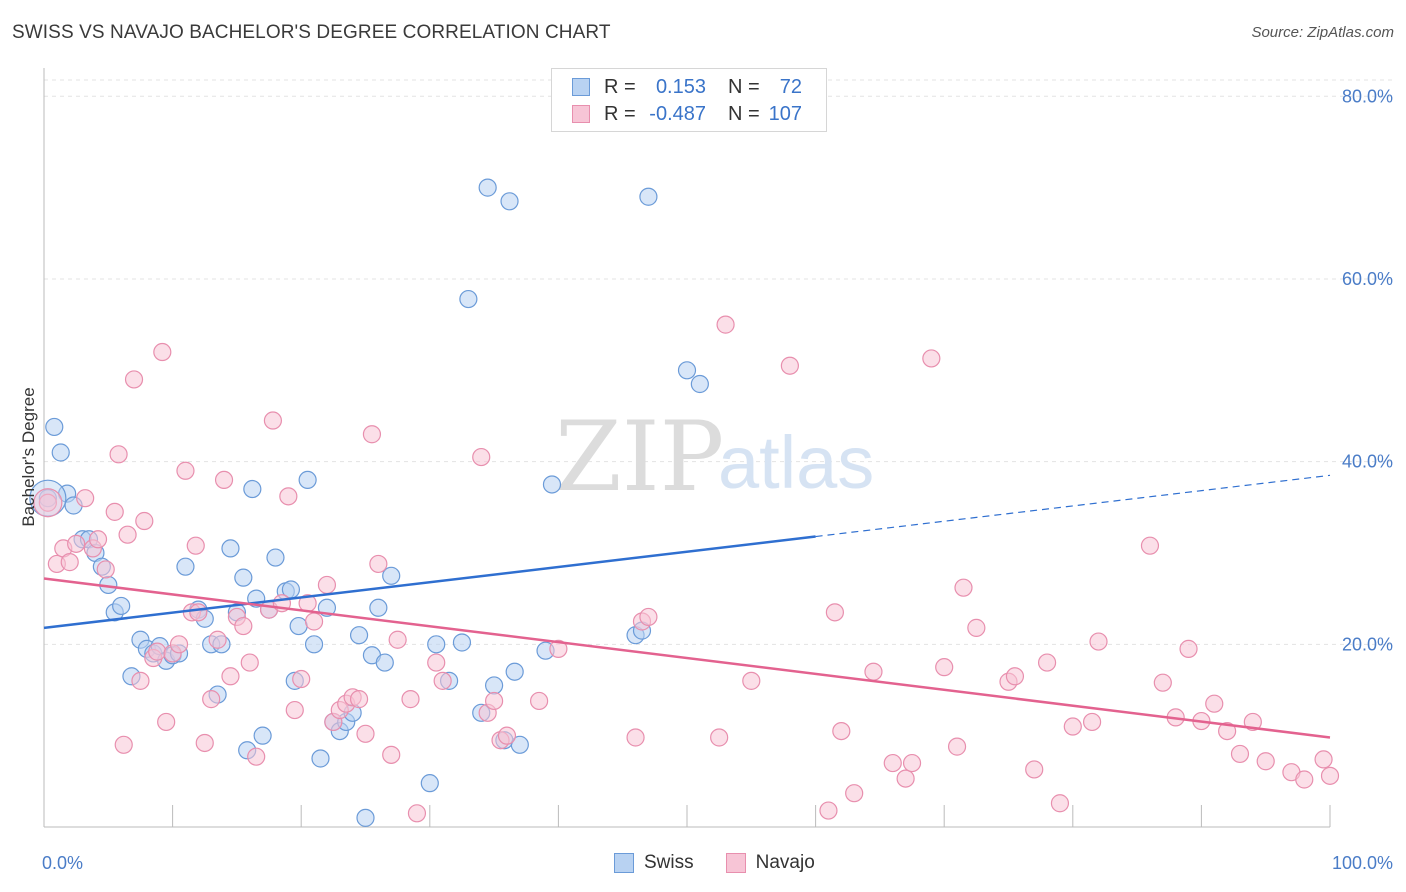  What do you see at coordinates (669, 862) in the screenshot?
I see `bottom-legend-label-swiss: Swiss` at bounding box center [669, 862].